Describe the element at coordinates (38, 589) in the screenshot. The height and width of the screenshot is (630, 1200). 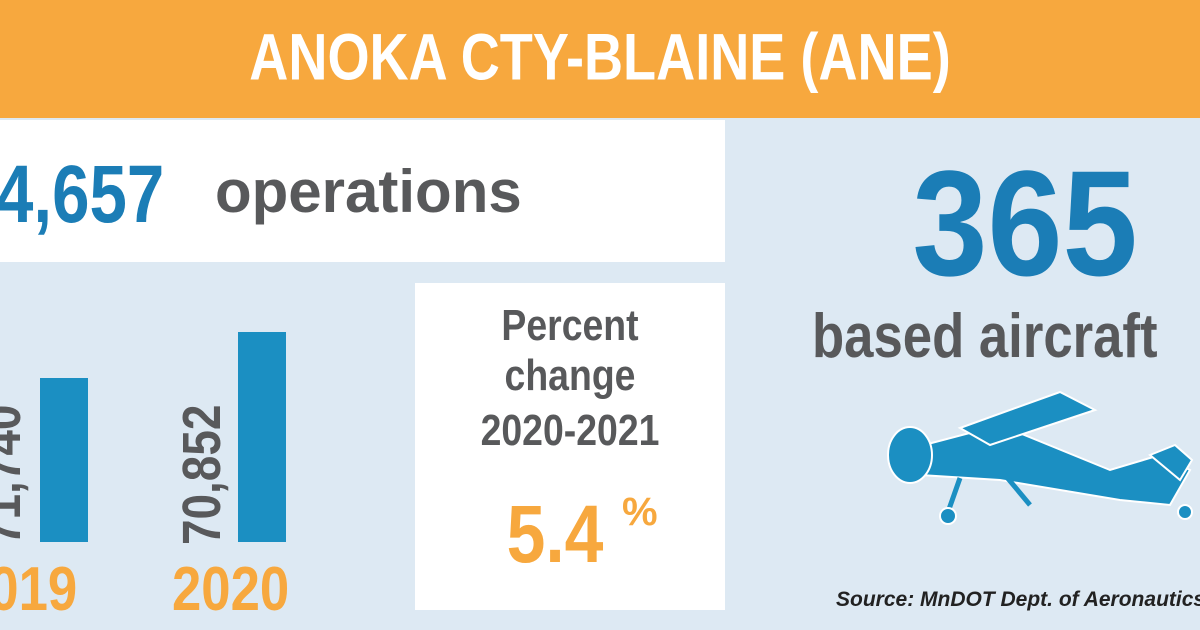
I see `year-label: 2019` at that location.